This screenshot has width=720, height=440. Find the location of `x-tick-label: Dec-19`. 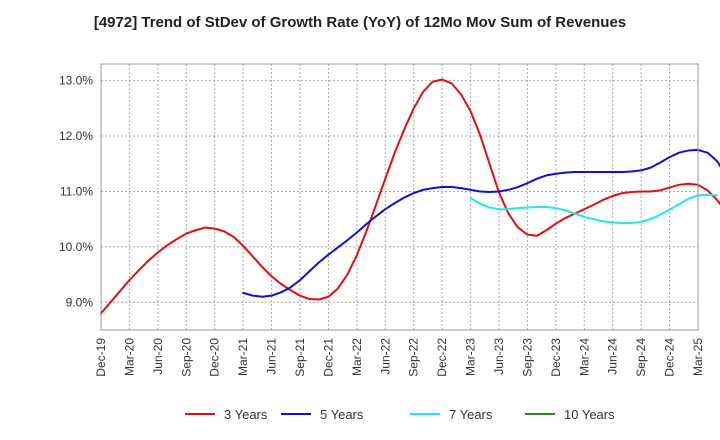

x-tick-label: Dec-19 is located at coordinates (101, 357).